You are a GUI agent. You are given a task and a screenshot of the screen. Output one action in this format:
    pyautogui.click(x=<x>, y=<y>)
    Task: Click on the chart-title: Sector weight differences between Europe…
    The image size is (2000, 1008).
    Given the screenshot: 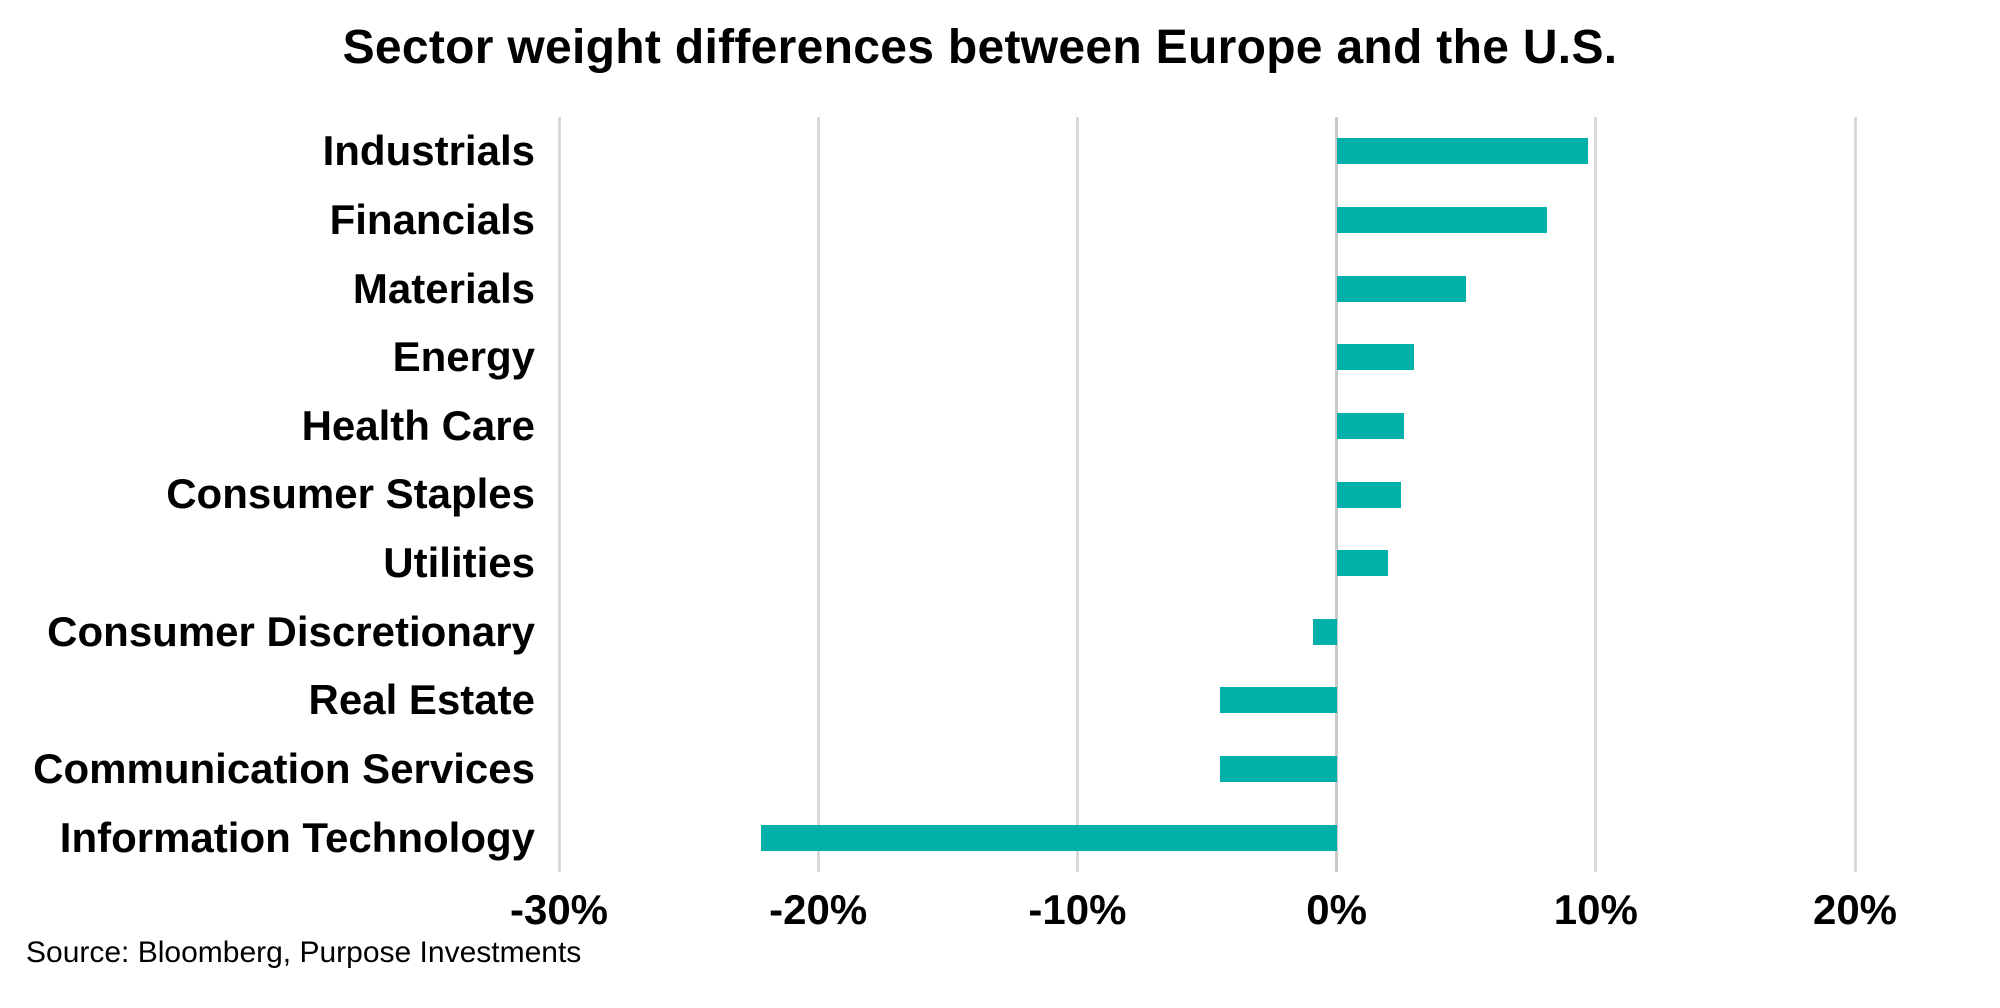 What is the action you would take?
    pyautogui.click(x=980, y=47)
    